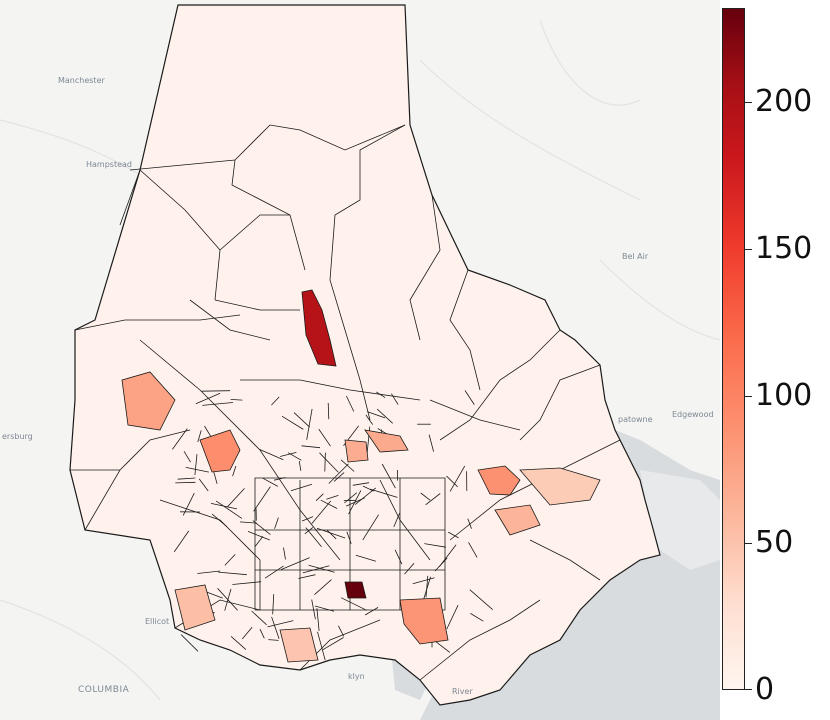 This screenshot has height=720, width=830. What do you see at coordinates (109, 164) in the screenshot?
I see `place-label: Hampstead` at bounding box center [109, 164].